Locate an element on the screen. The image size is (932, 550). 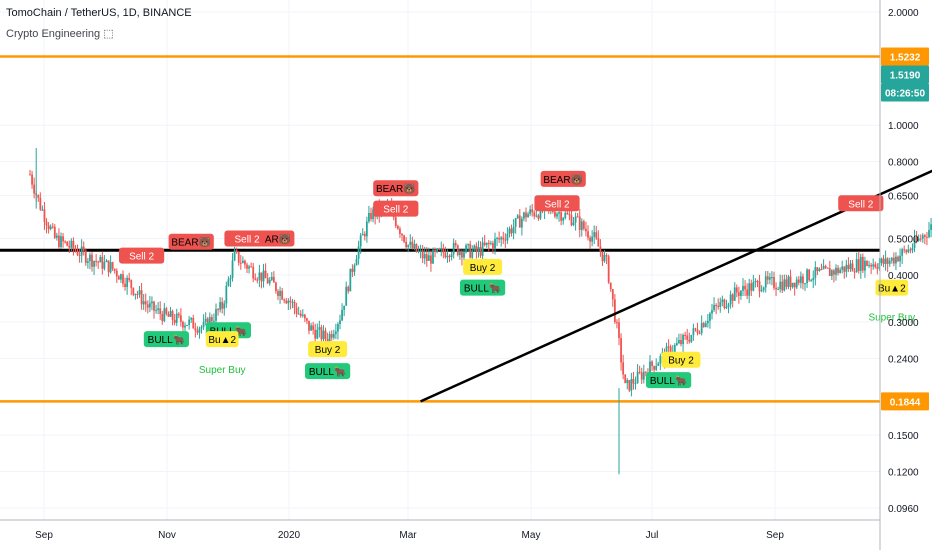
signal-text: BEAR🐻 is located at coordinates (396, 188).